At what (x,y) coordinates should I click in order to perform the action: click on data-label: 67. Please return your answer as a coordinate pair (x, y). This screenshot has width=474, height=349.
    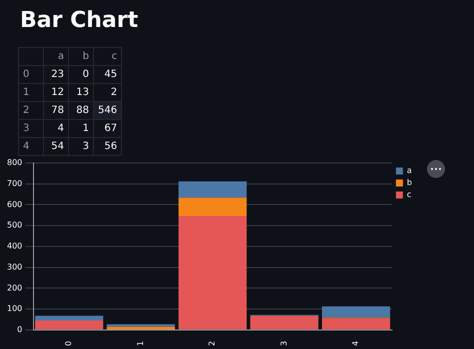
    Looking at the image, I should click on (108, 129).